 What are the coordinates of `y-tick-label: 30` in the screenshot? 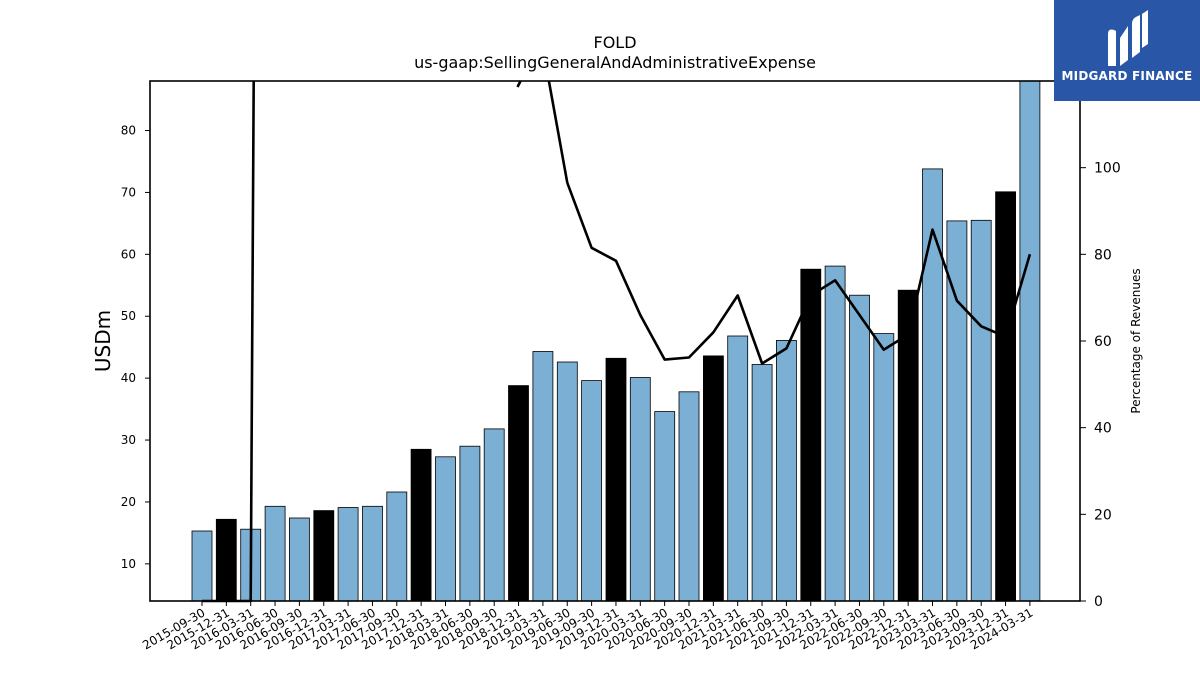 It's located at (128, 440).